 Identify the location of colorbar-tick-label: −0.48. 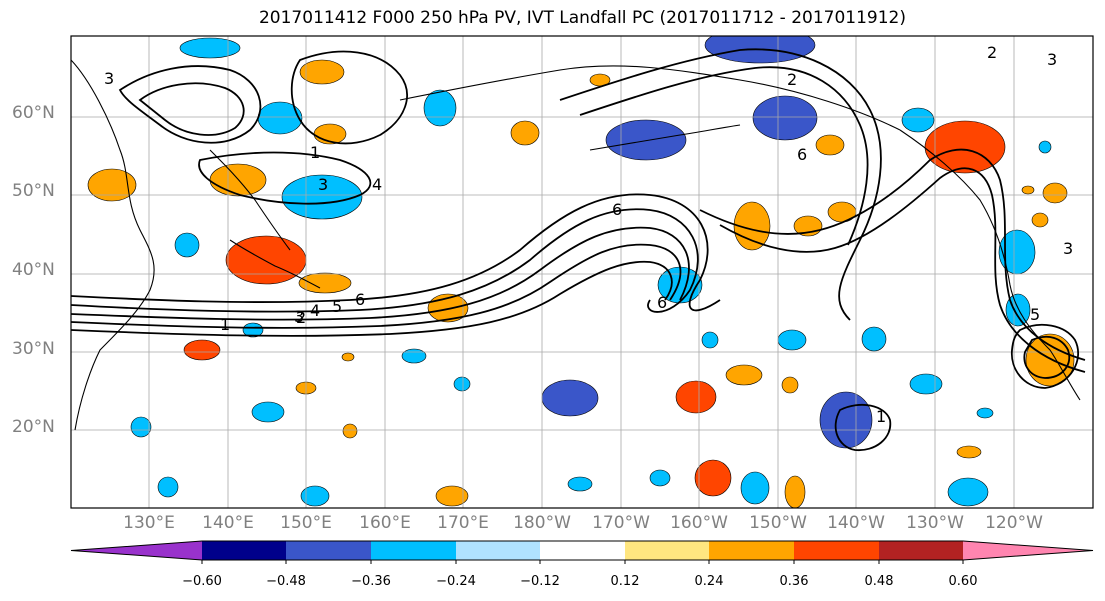
(286, 581).